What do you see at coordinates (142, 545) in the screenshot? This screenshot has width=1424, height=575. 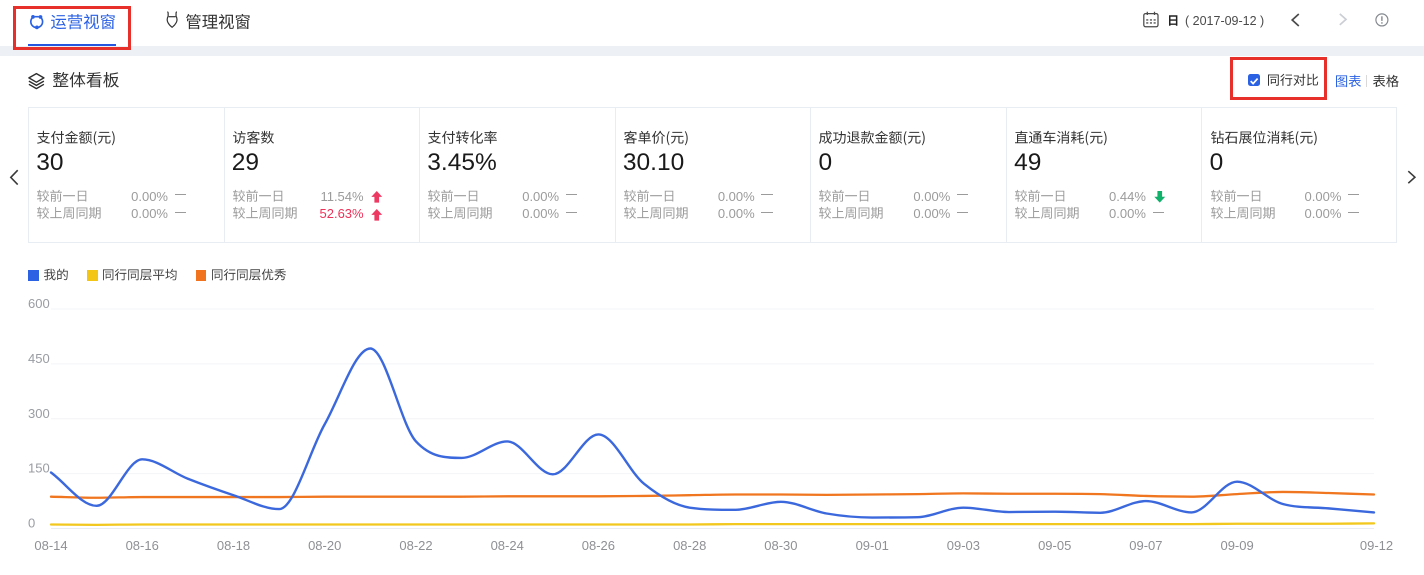 I see `svg-text: 08-16` at bounding box center [142, 545].